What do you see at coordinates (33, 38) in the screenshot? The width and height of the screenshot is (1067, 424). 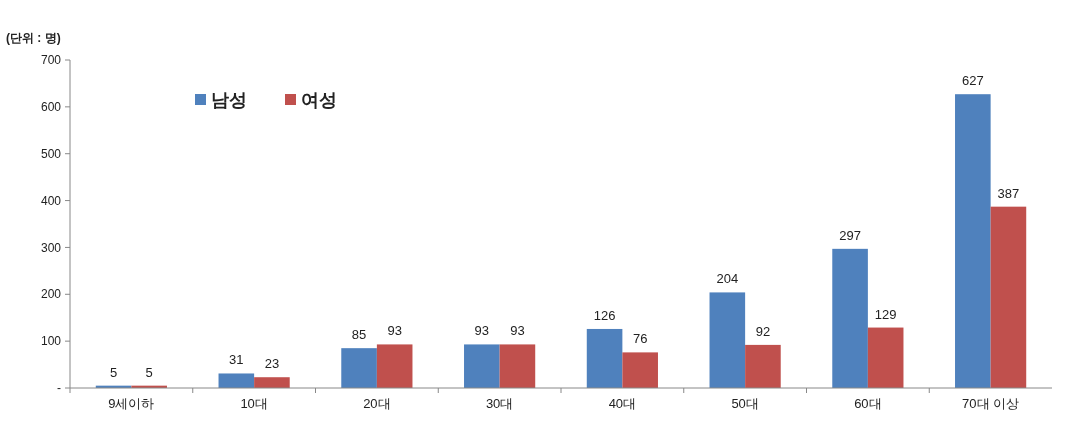 I see `y-axis-title: (단위 : 명)` at bounding box center [33, 38].